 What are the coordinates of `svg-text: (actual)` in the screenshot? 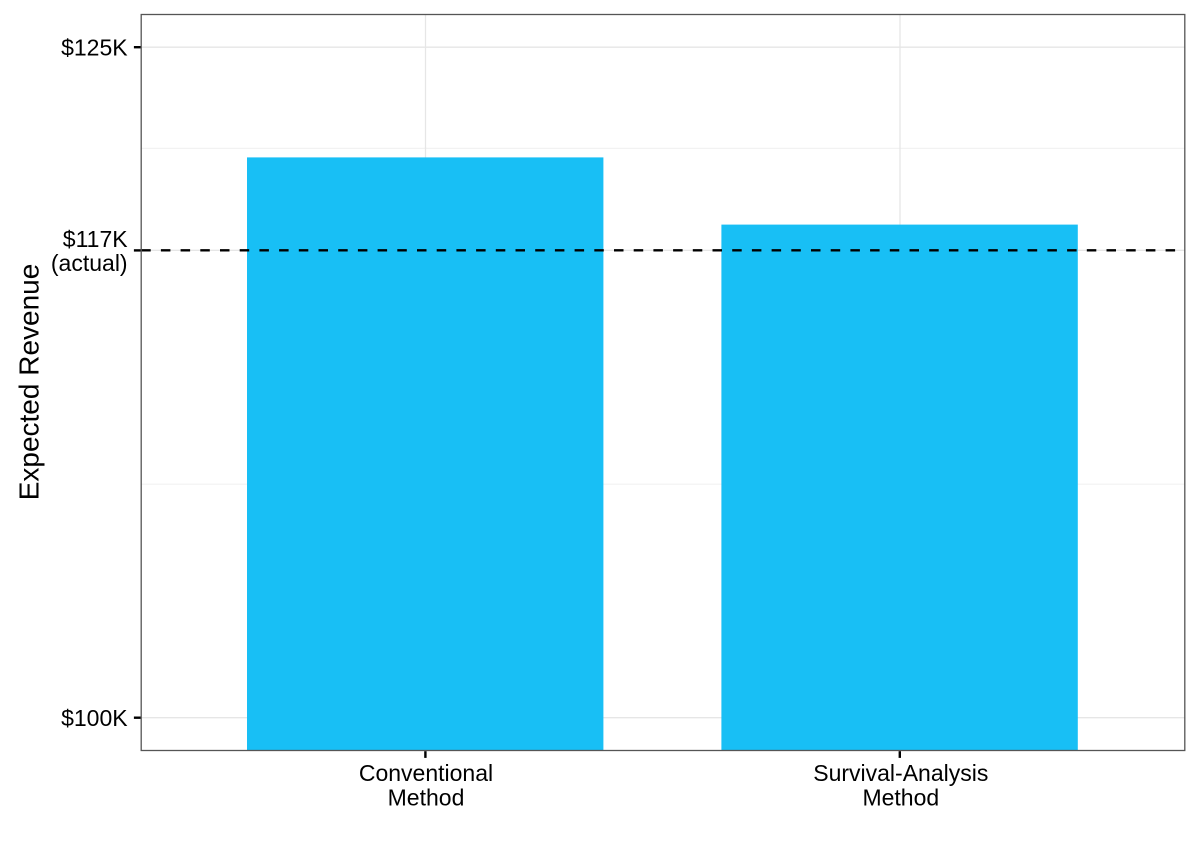 It's located at (89, 263).